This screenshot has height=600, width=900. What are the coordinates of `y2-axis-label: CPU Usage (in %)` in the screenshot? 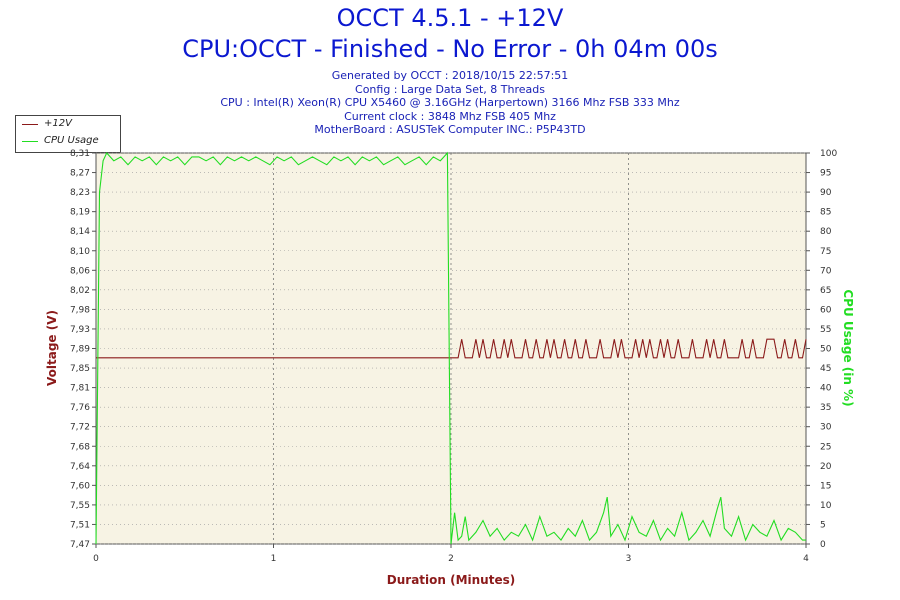 It's located at (848, 347).